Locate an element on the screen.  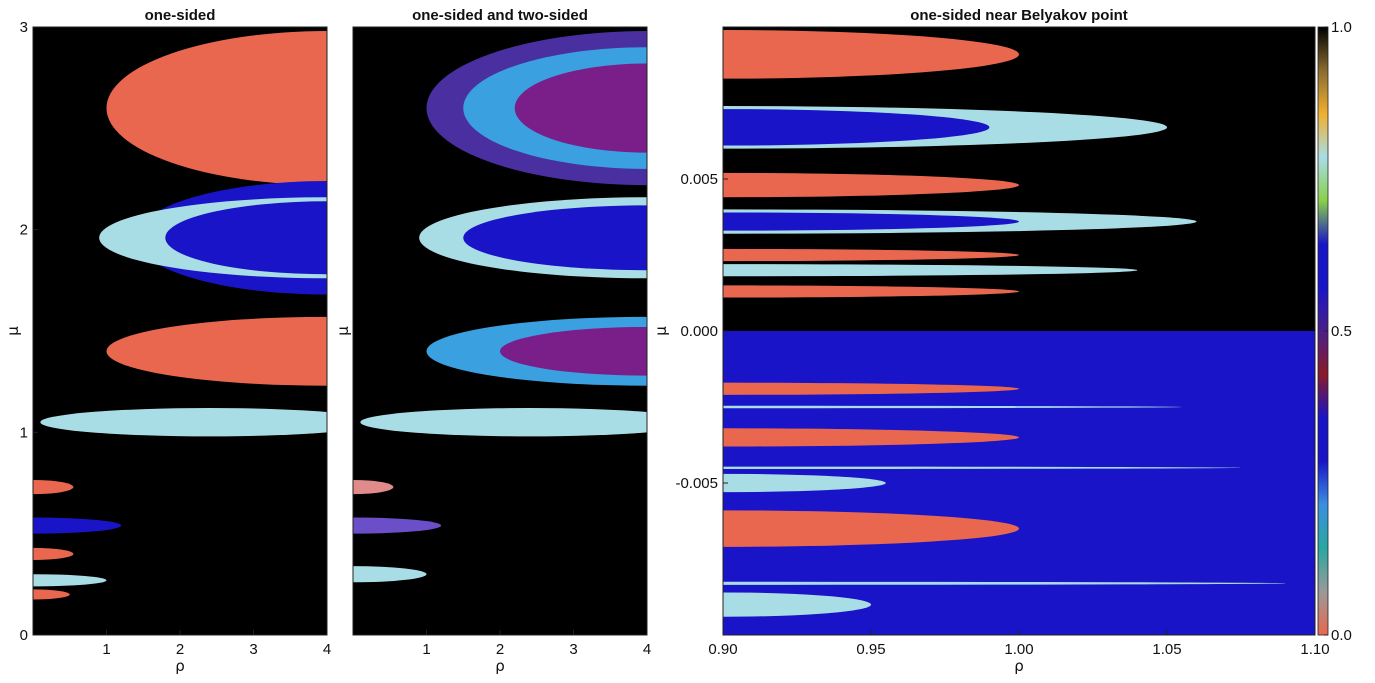
panel3-y-label: μ is located at coordinates (661, 331).